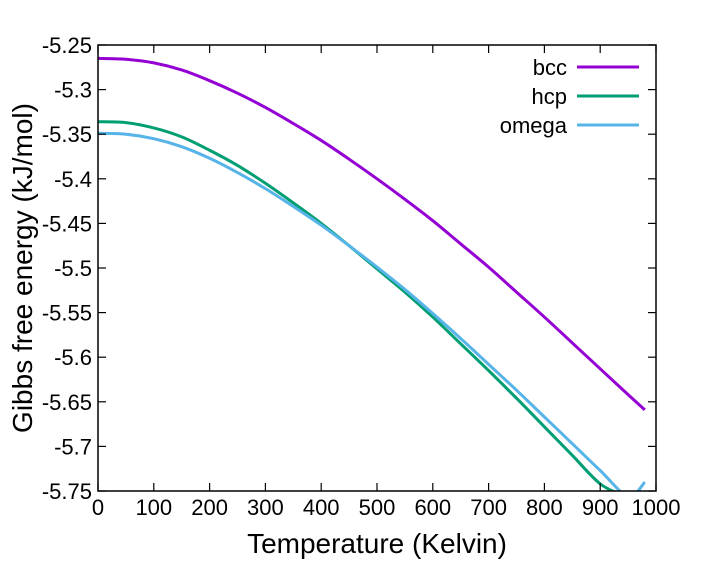  Describe the element at coordinates (377, 507) in the screenshot. I see `x-tick-label: 500` at that location.